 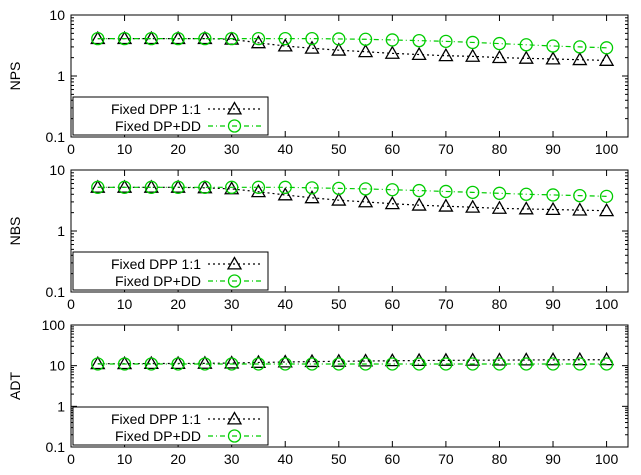 What do you see at coordinates (339, 149) in the screenshot?
I see `x-tick-label: 50` at bounding box center [339, 149].